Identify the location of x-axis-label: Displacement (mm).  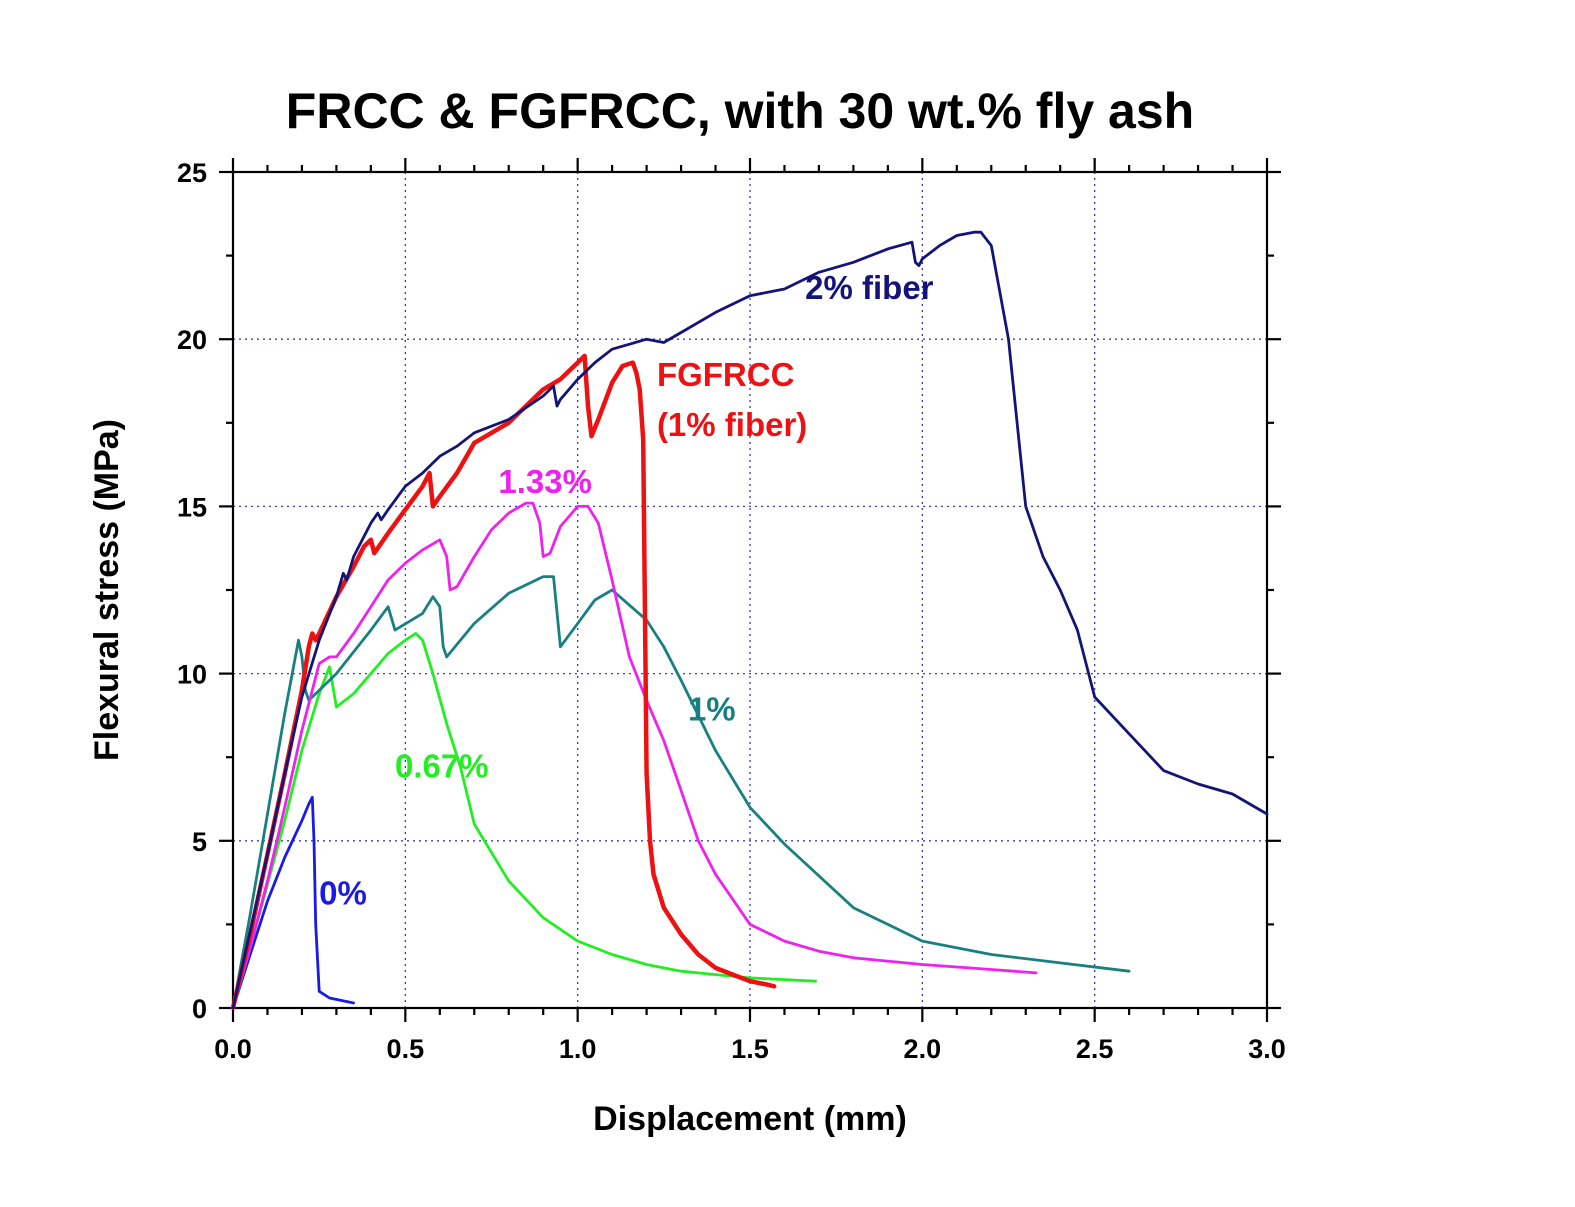
(750, 1119).